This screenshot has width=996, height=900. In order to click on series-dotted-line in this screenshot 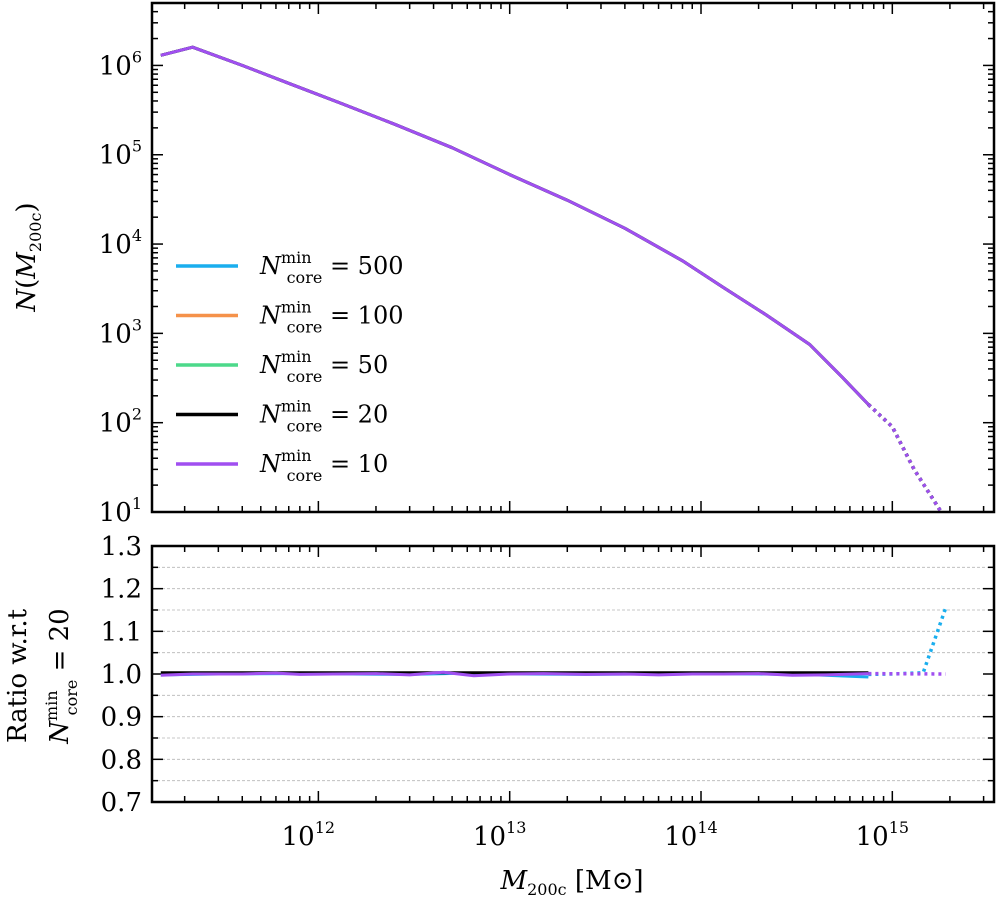, I will do `click(905, 458)`.